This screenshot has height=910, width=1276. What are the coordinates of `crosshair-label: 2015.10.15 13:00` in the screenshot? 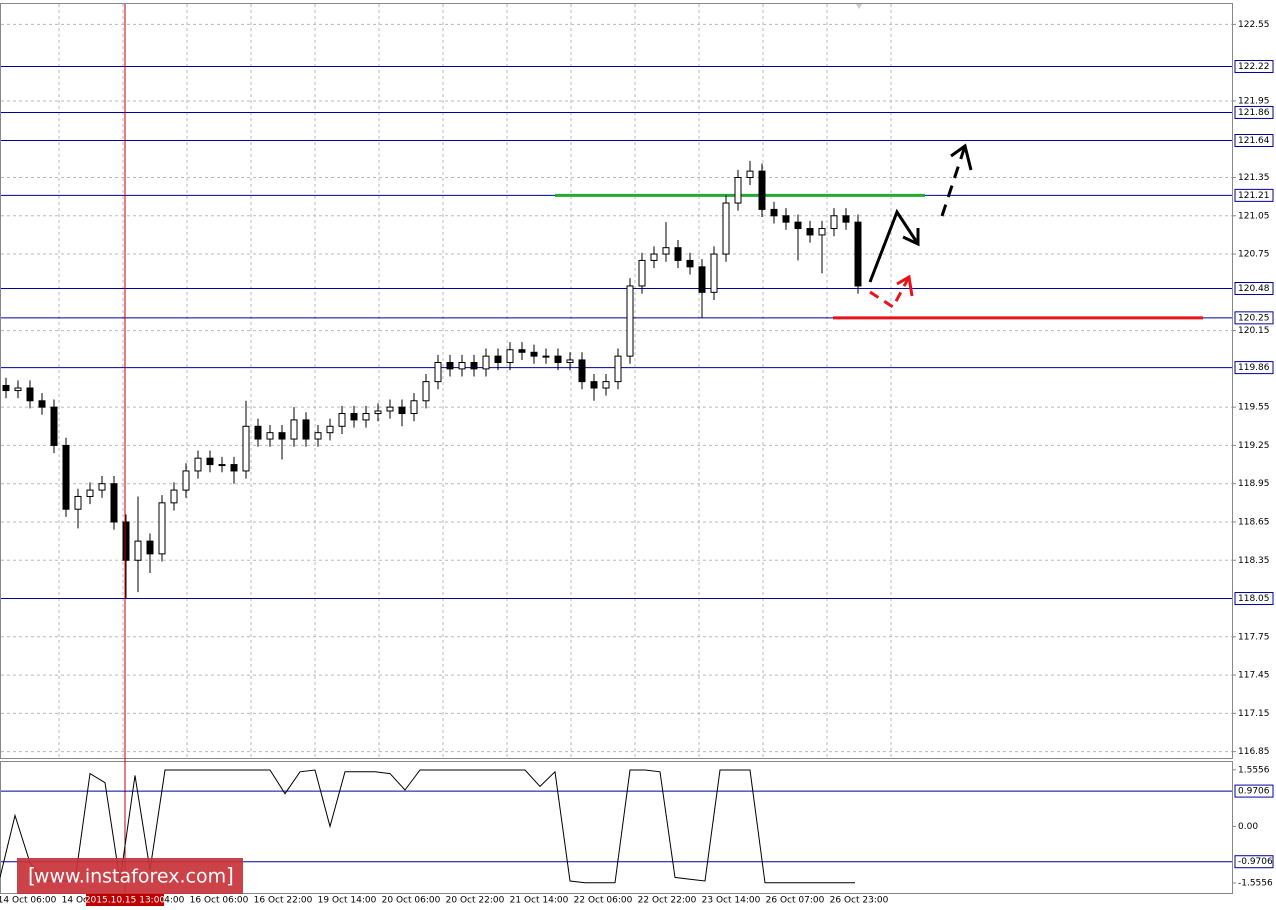 It's located at (125, 901).